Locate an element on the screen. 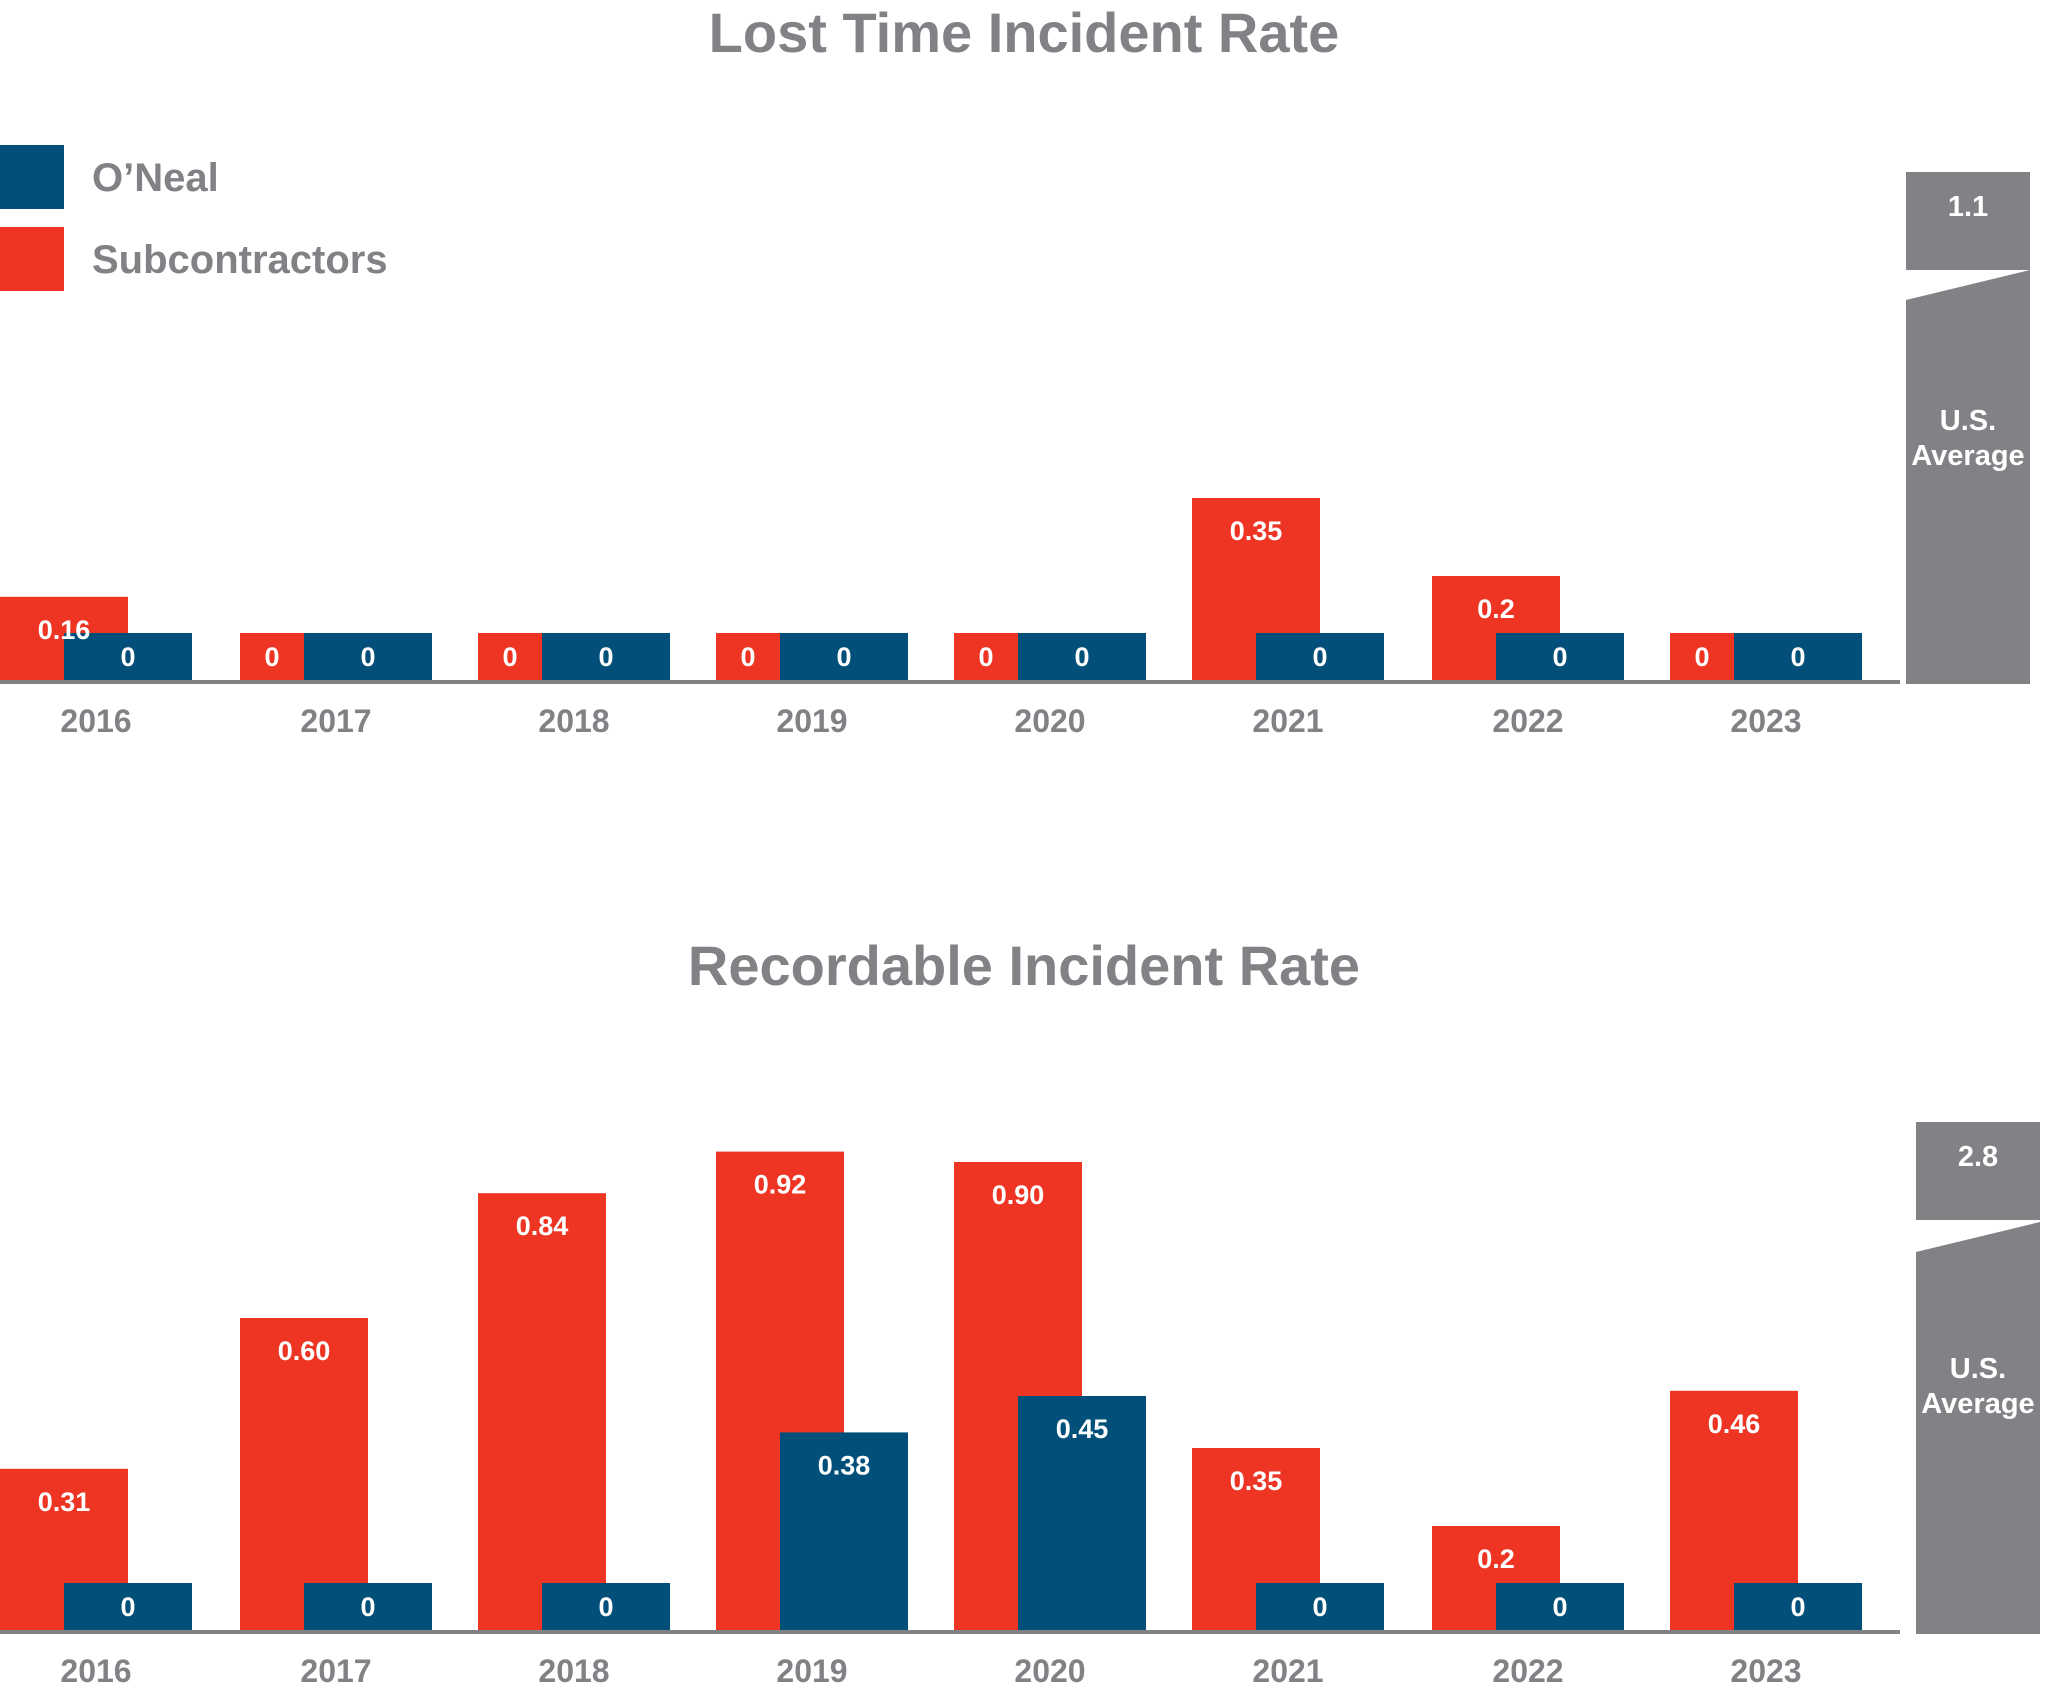 The image size is (2048, 1688). label-oneal-2020: 0 is located at coordinates (1081, 657).